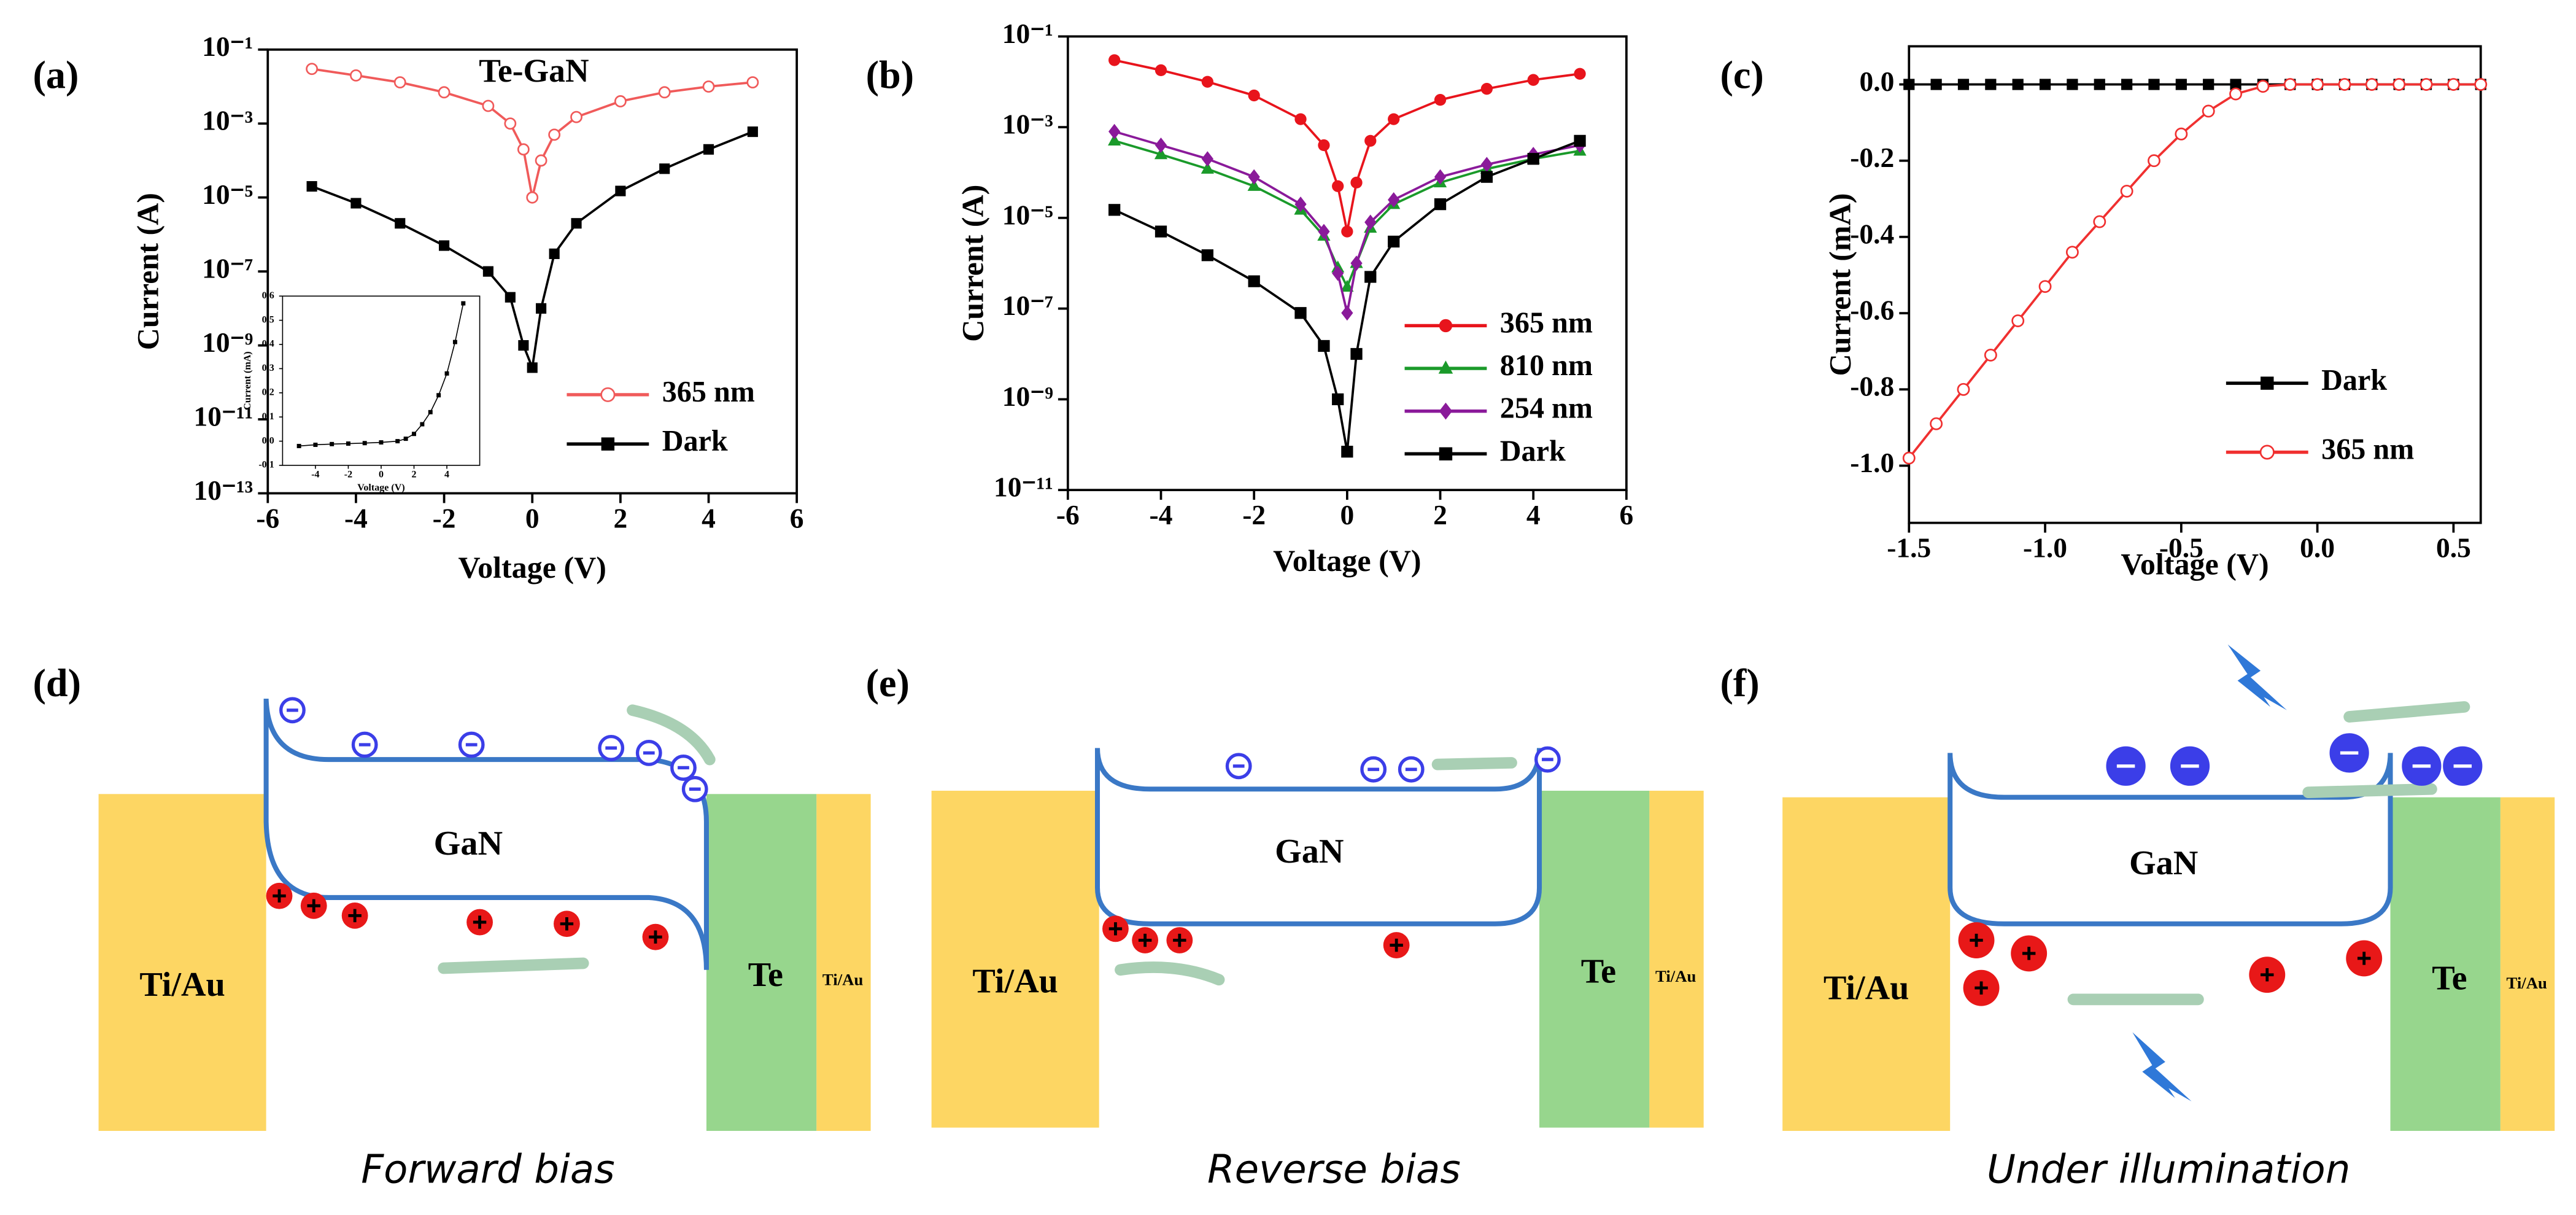 The image size is (2576, 1215). Describe the element at coordinates (223, 491) in the screenshot. I see `y-tick-label: 10⁻¹³` at that location.